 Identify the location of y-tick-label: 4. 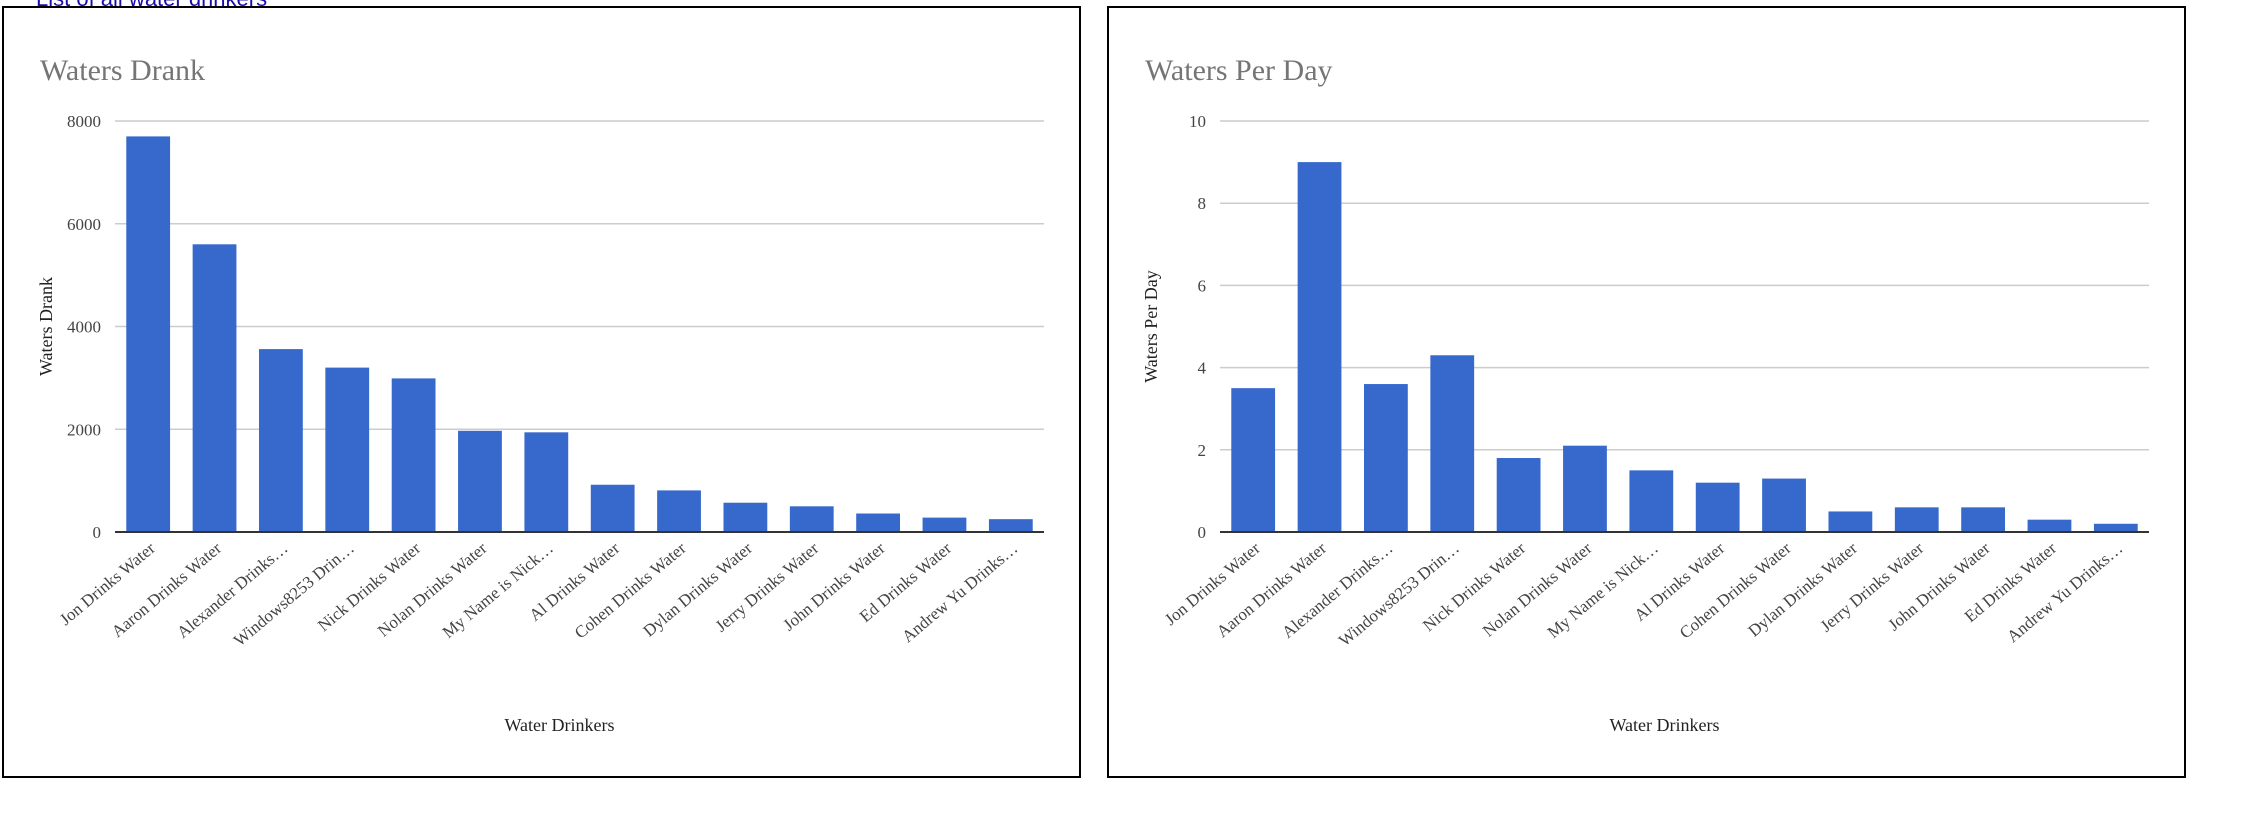
(1202, 368).